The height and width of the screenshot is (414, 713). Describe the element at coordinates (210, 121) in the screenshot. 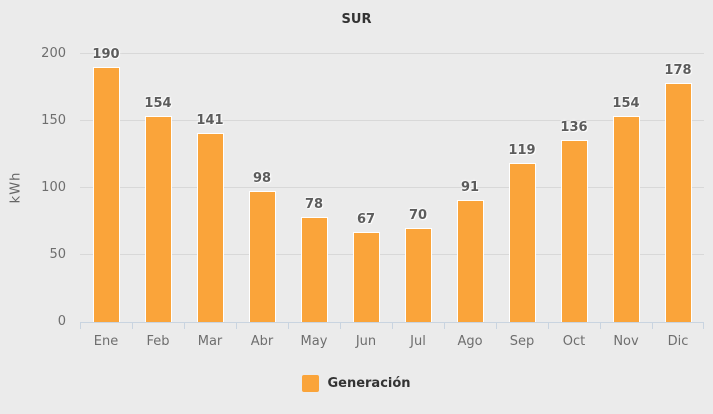

I see `bar-value-label: 141` at that location.